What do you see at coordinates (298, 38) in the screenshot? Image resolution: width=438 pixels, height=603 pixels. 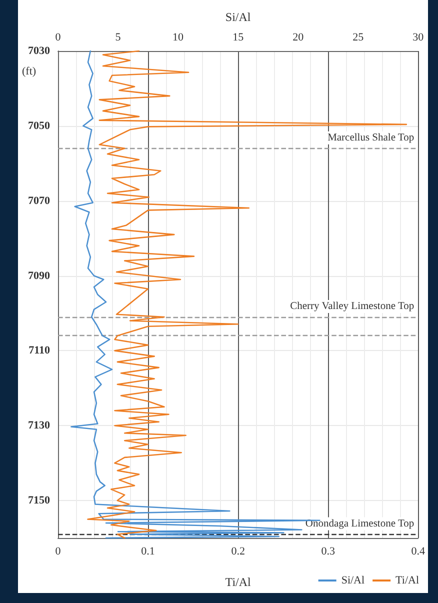 I see `x2-tick-label: 20` at bounding box center [298, 38].